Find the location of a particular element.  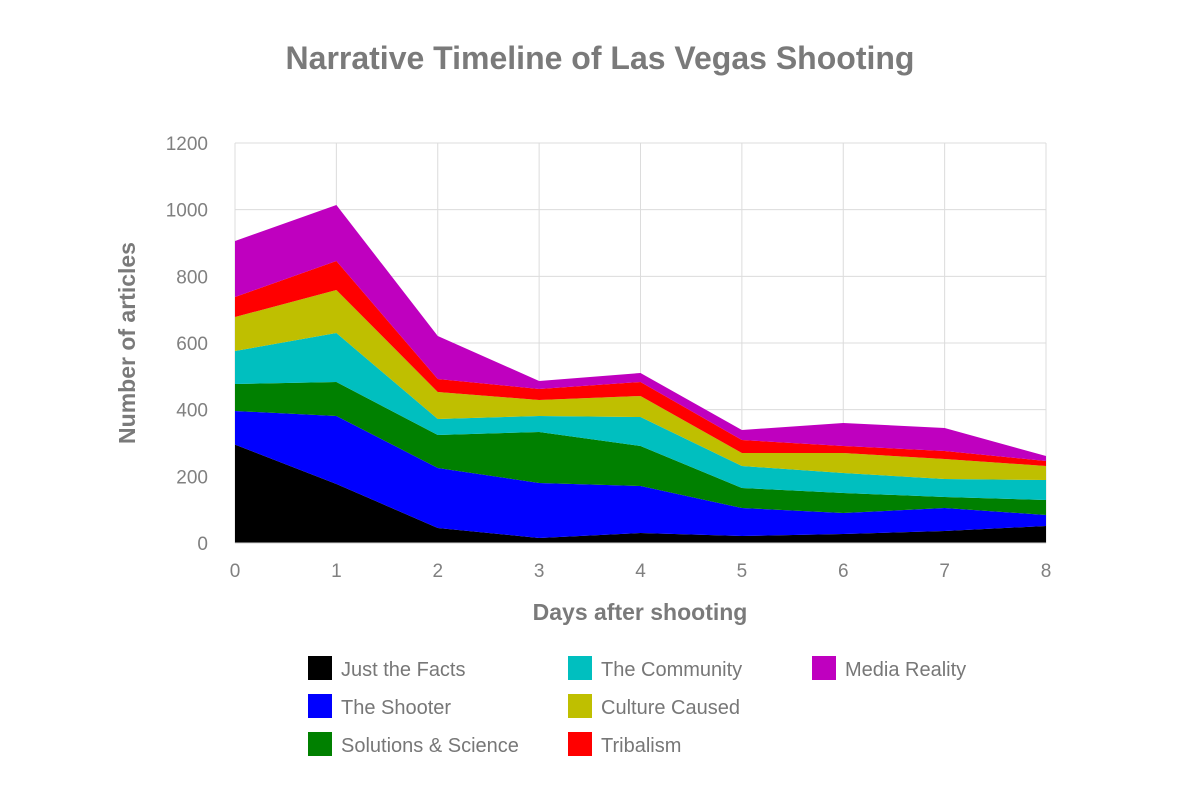

legend-item: The Shooter is located at coordinates (379, 706).